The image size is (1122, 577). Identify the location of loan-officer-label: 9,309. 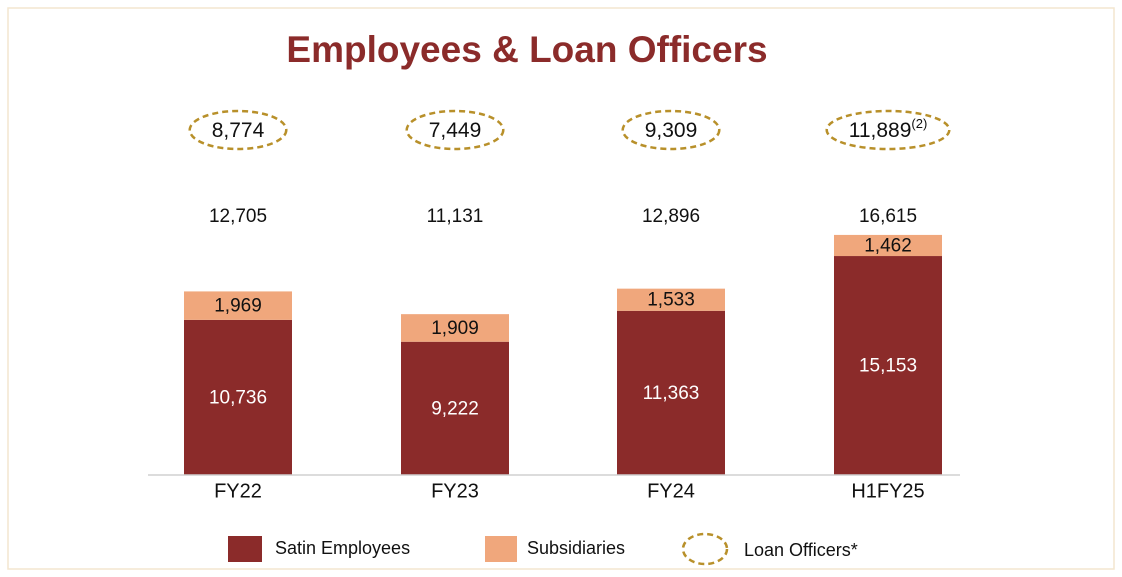
(671, 130).